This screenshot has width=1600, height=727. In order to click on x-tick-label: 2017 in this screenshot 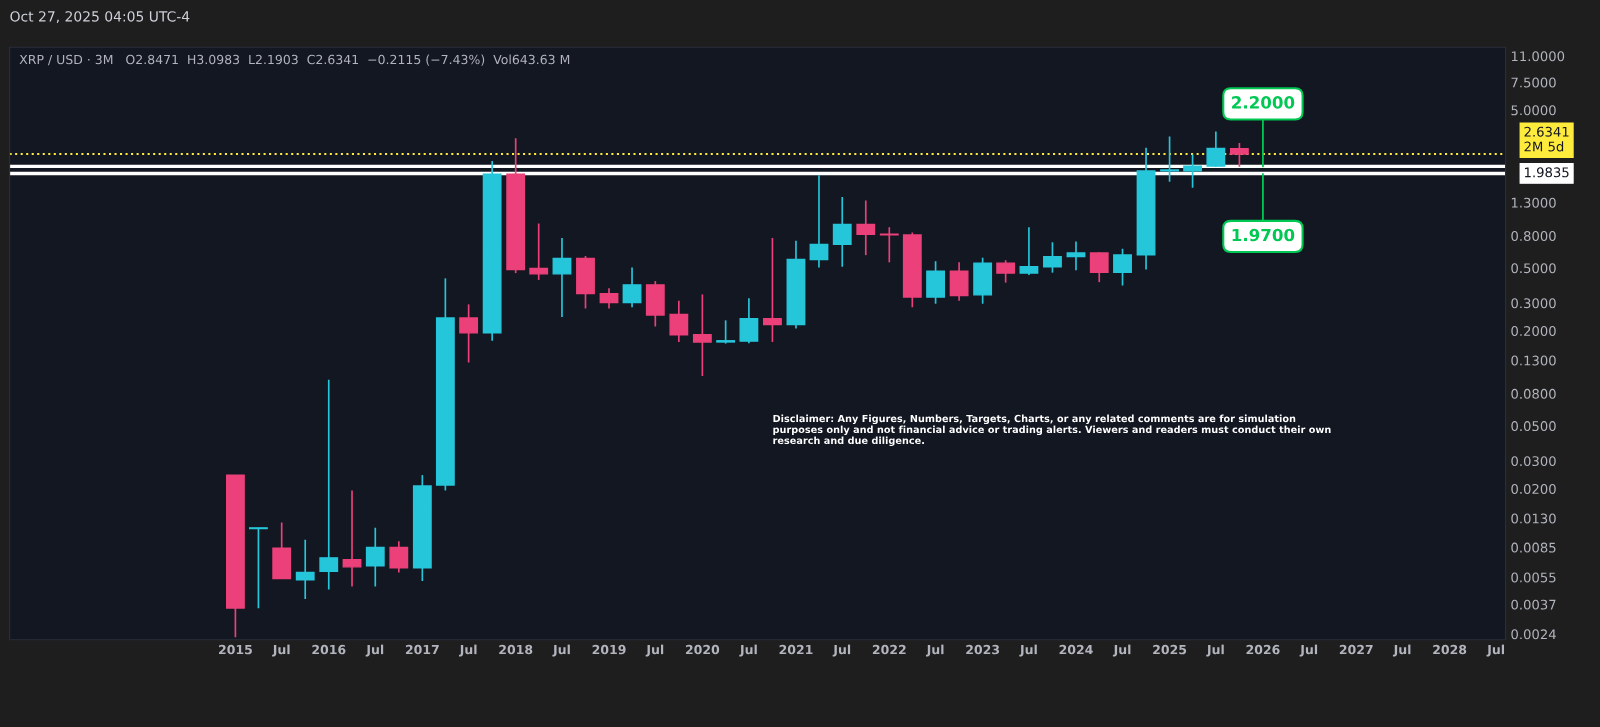, I will do `click(422, 649)`.